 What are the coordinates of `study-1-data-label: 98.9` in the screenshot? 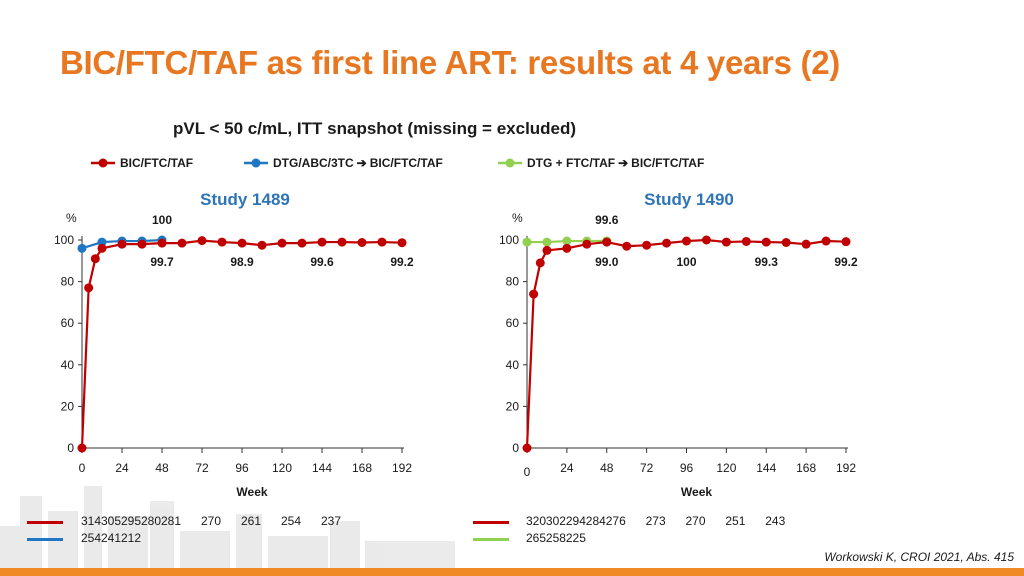 It's located at (242, 262).